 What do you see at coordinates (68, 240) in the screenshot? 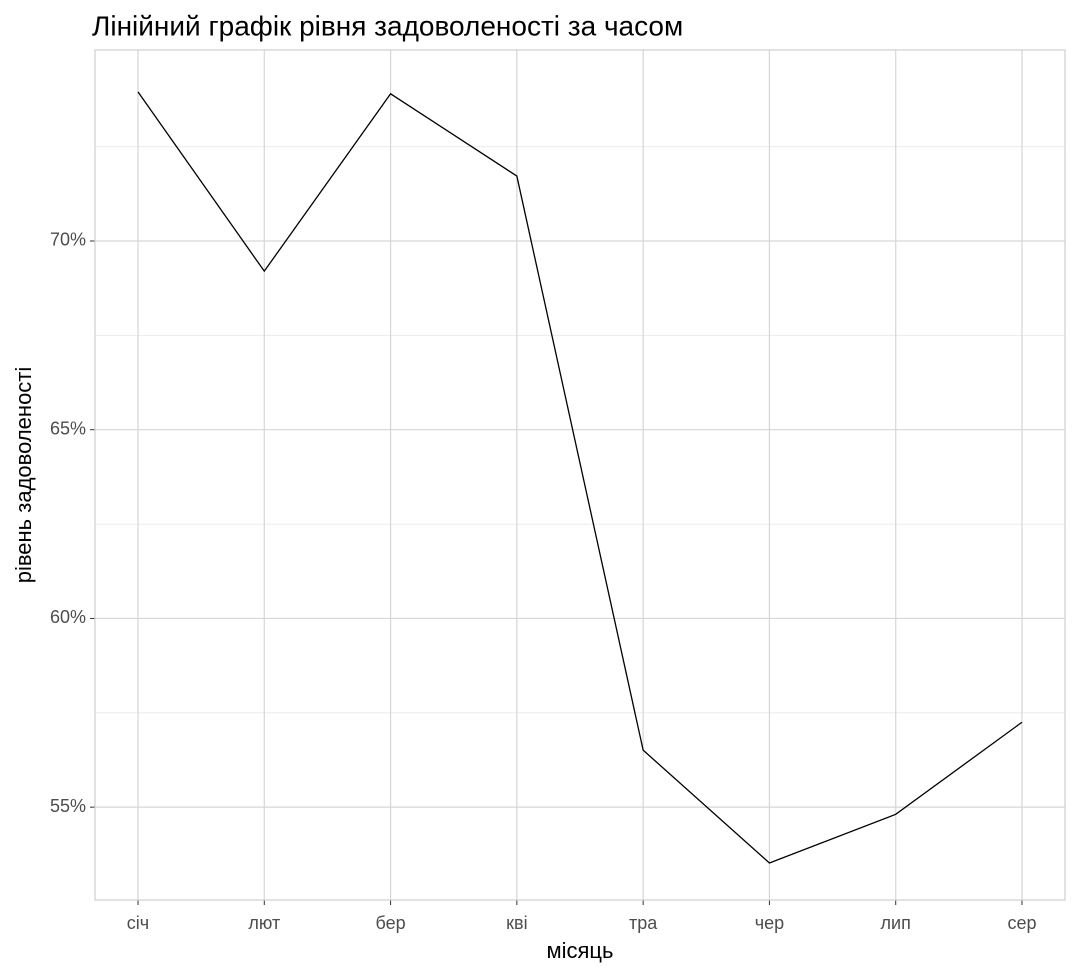
I see `y-tick-label: 70%` at bounding box center [68, 240].